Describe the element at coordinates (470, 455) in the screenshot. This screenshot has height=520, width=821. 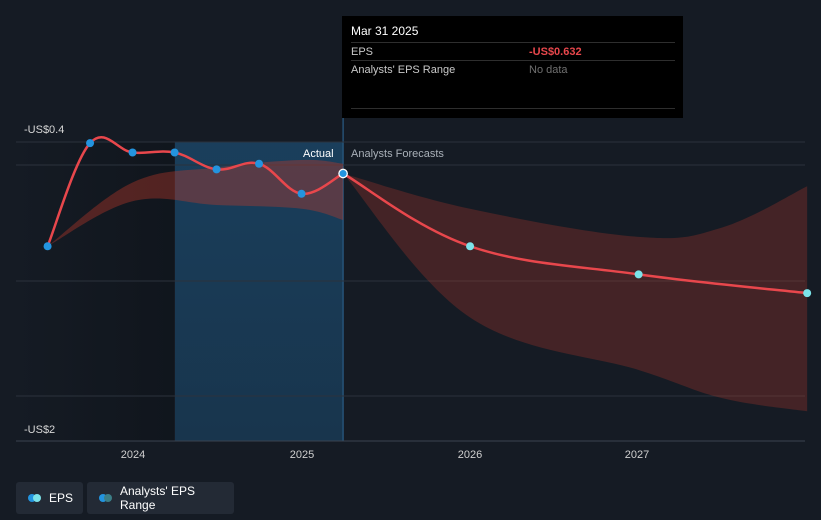
I see `x-tick-2026: 2026` at that location.